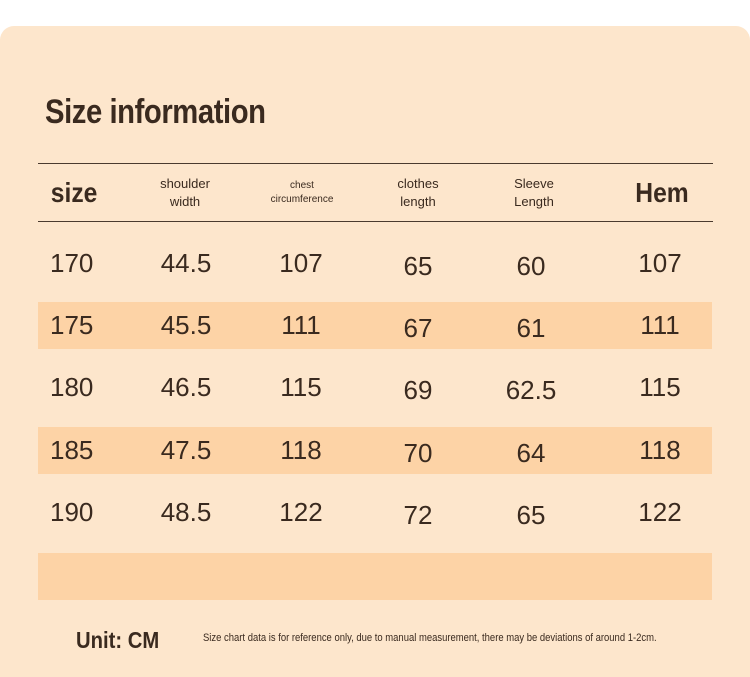 Image resolution: width=750 pixels, height=677 pixels. Describe the element at coordinates (375, 263) in the screenshot. I see `table-row: 170 44.5 107 65 60 107` at that location.